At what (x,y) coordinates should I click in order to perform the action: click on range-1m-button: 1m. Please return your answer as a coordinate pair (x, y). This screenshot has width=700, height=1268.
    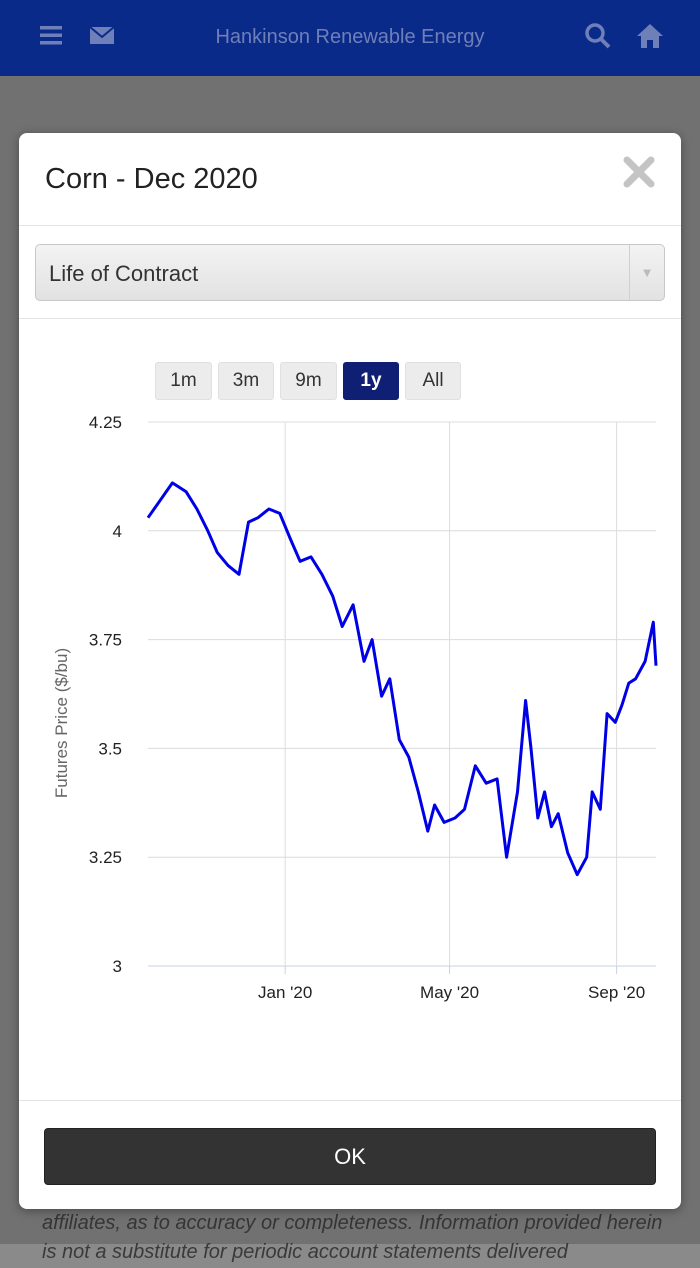
    Looking at the image, I should click on (183, 381).